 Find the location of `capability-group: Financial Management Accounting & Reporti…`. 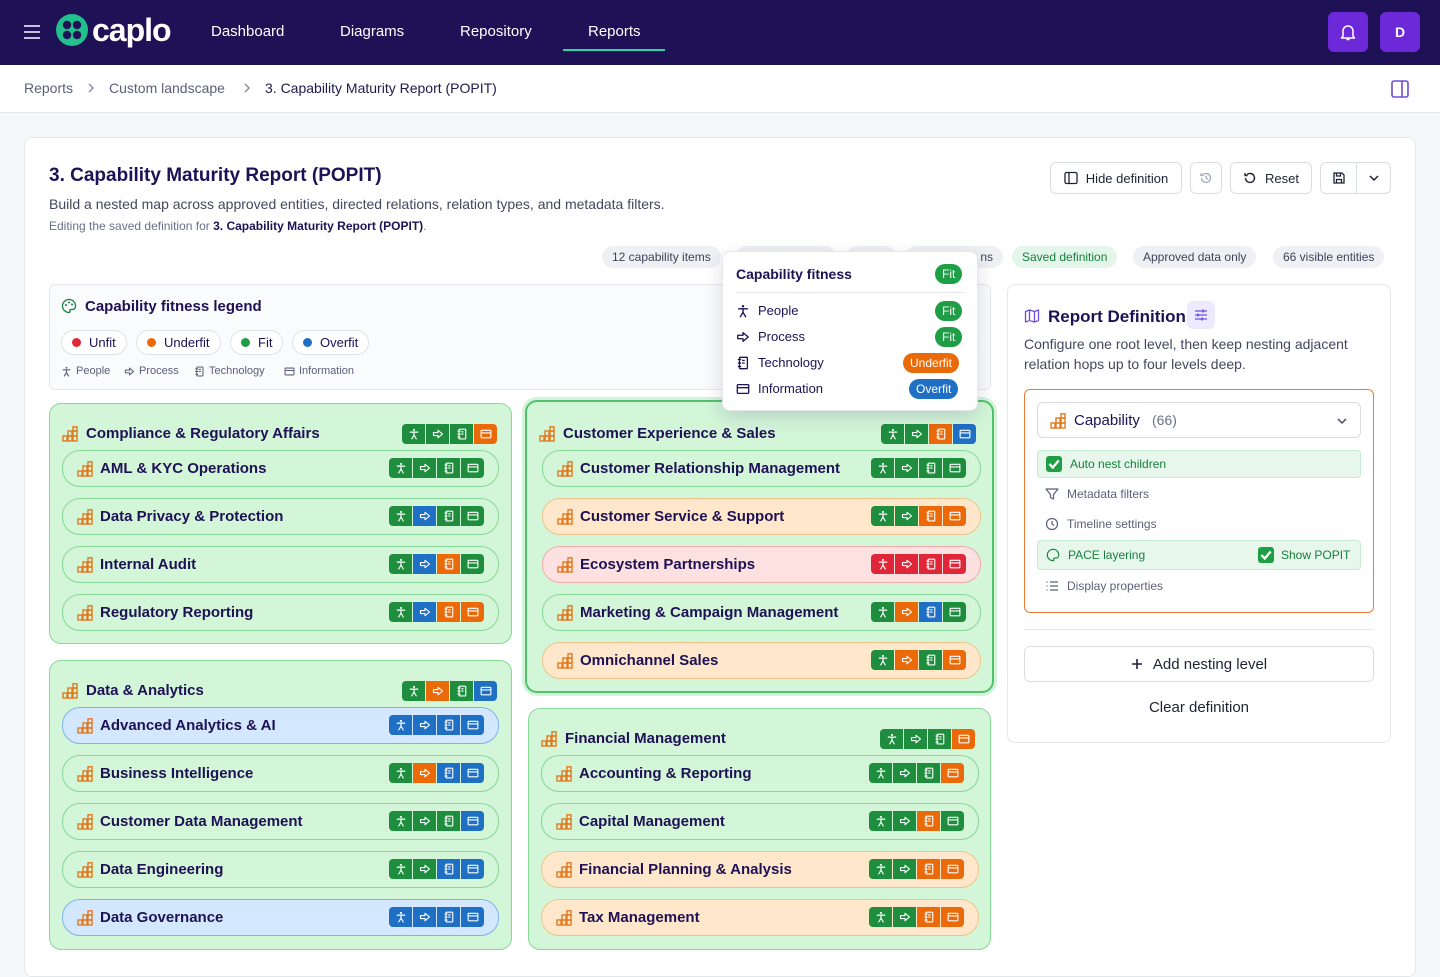

capability-group: Financial Management Accounting & Reporti… is located at coordinates (759, 829).